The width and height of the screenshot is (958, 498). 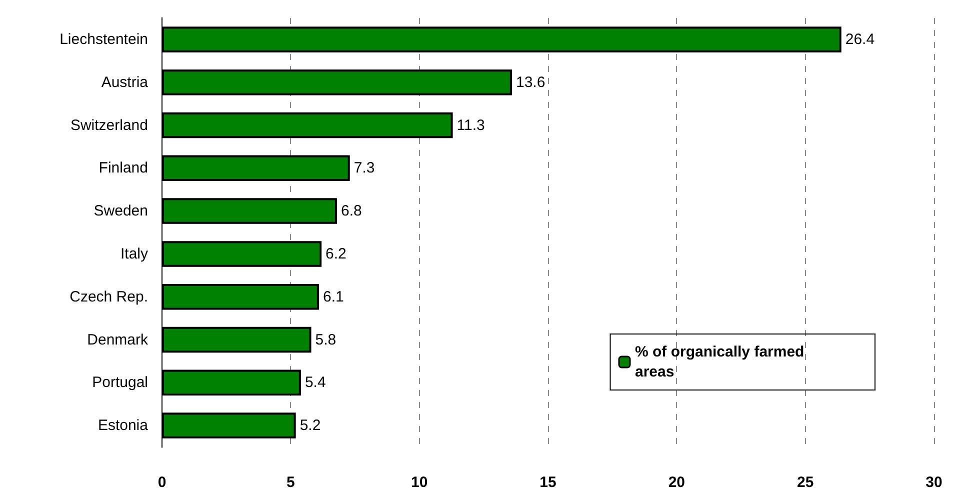 I want to click on y-tick-label: Italy, so click(x=134, y=253).